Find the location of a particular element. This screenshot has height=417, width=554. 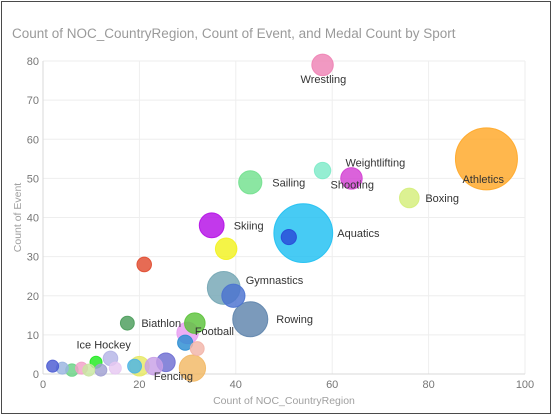

bubble-pink is located at coordinates (197, 349).